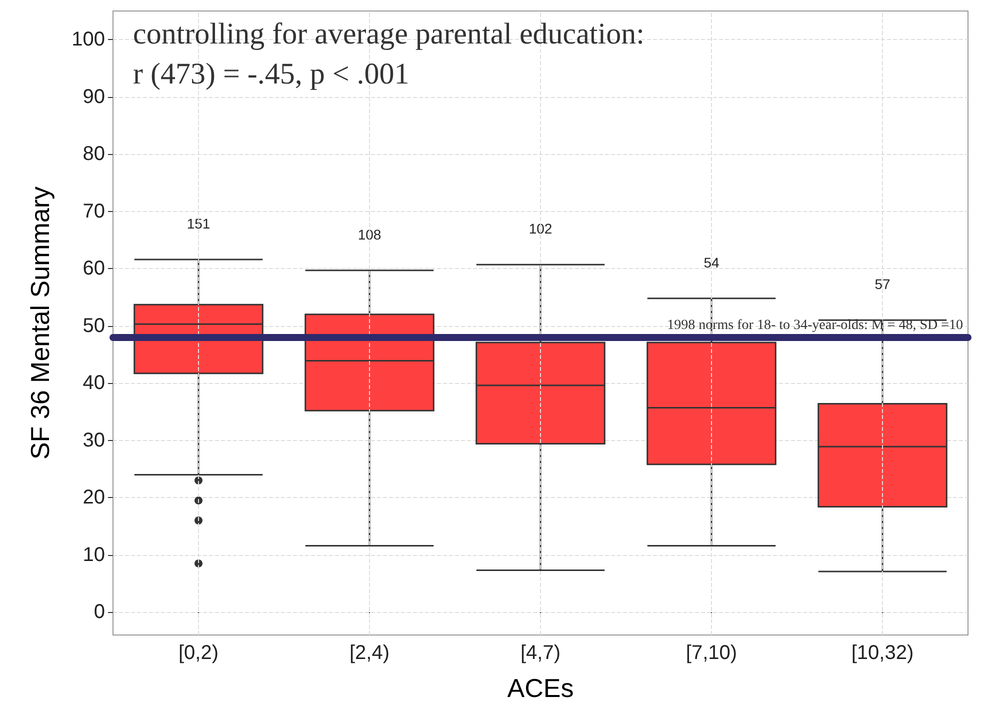 Image resolution: width=984 pixels, height=714 pixels. What do you see at coordinates (88, 39) in the screenshot?
I see `y-tick-label: 100` at bounding box center [88, 39].